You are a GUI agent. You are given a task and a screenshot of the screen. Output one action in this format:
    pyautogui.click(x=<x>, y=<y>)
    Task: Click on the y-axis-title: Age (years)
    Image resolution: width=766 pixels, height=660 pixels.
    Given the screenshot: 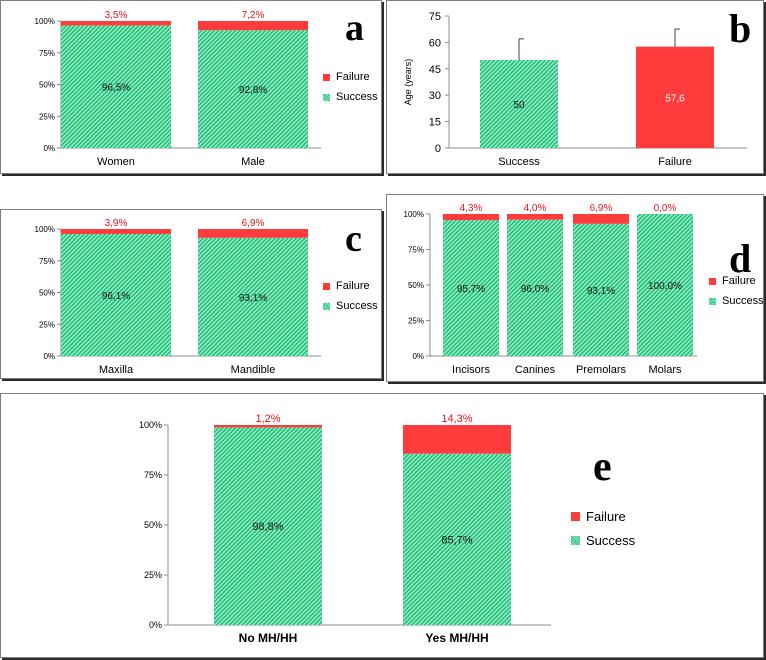 What is the action you would take?
    pyautogui.click(x=408, y=82)
    